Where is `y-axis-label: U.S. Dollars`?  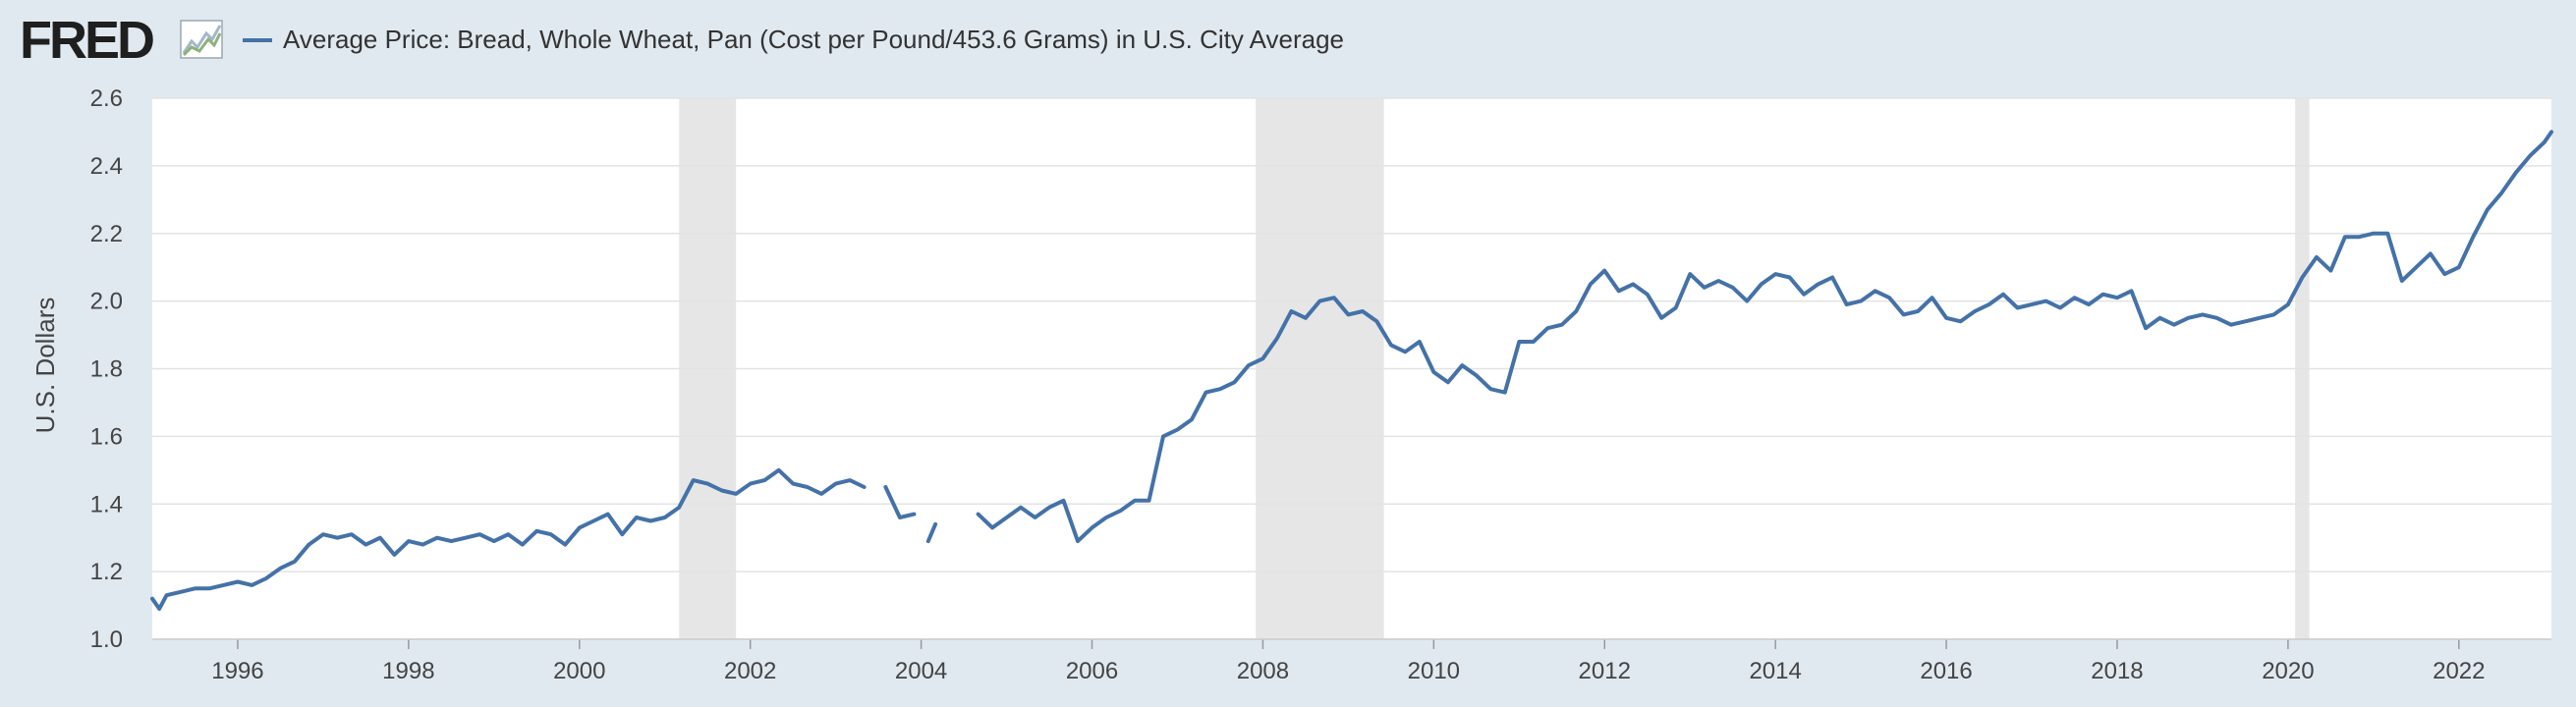
y-axis-label: U.S. Dollars is located at coordinates (45, 366).